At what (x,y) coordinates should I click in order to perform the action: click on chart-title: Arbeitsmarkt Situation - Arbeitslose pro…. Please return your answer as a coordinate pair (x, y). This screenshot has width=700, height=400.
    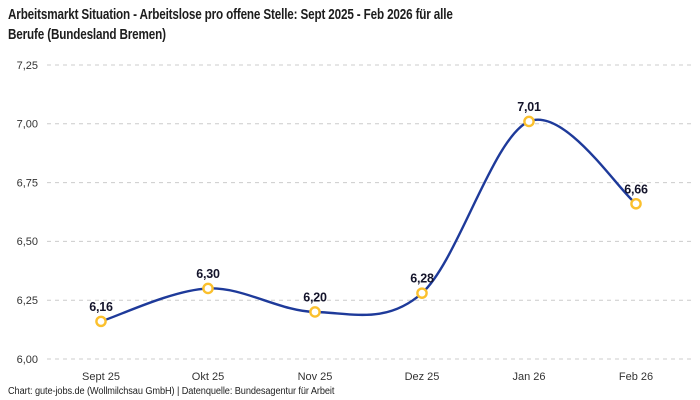
    Looking at the image, I should click on (230, 25).